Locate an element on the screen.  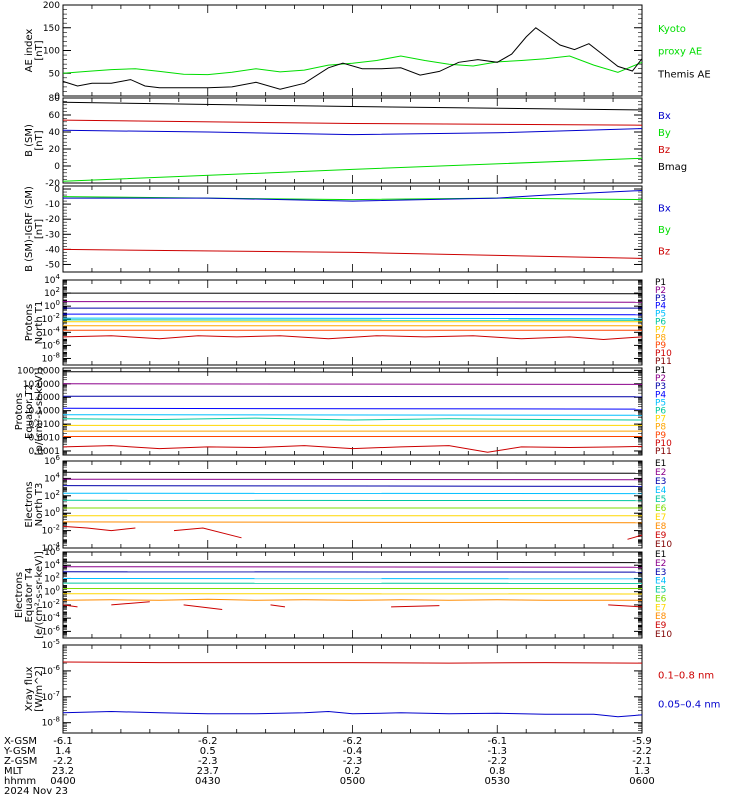
y-axis-label: B (SM)-IGRF (SM) is located at coordinates (29, 229).